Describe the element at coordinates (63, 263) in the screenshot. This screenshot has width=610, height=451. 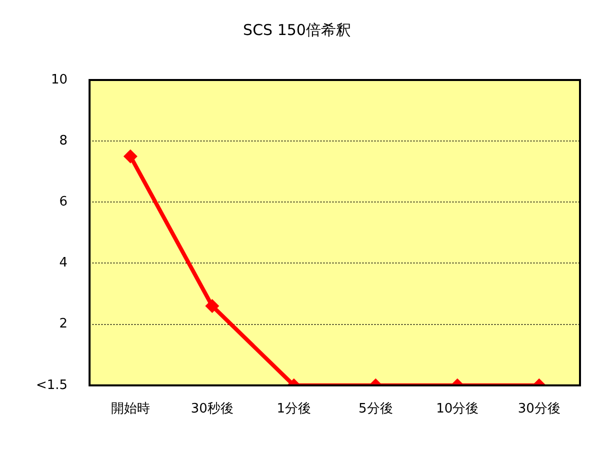
I see `y-tick-label: 4` at that location.